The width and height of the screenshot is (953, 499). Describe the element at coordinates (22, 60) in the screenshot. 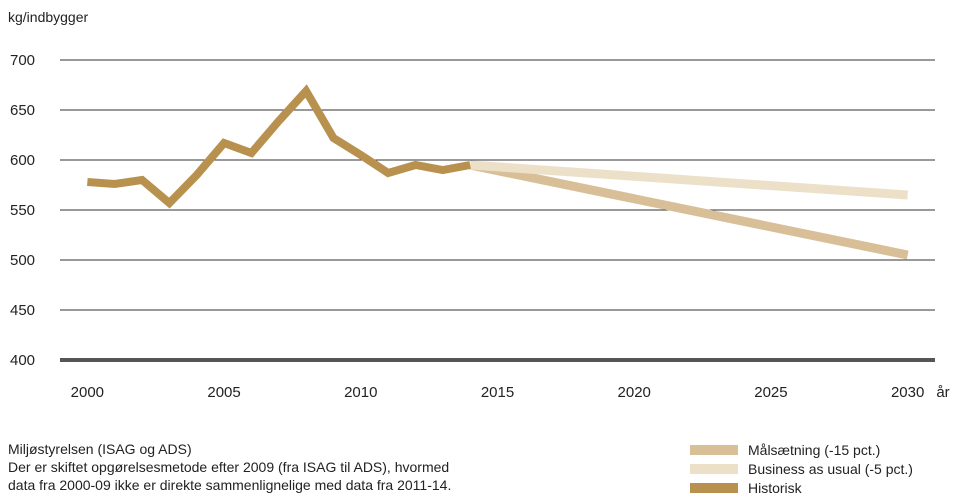

I see `y-tick-700: 700` at that location.